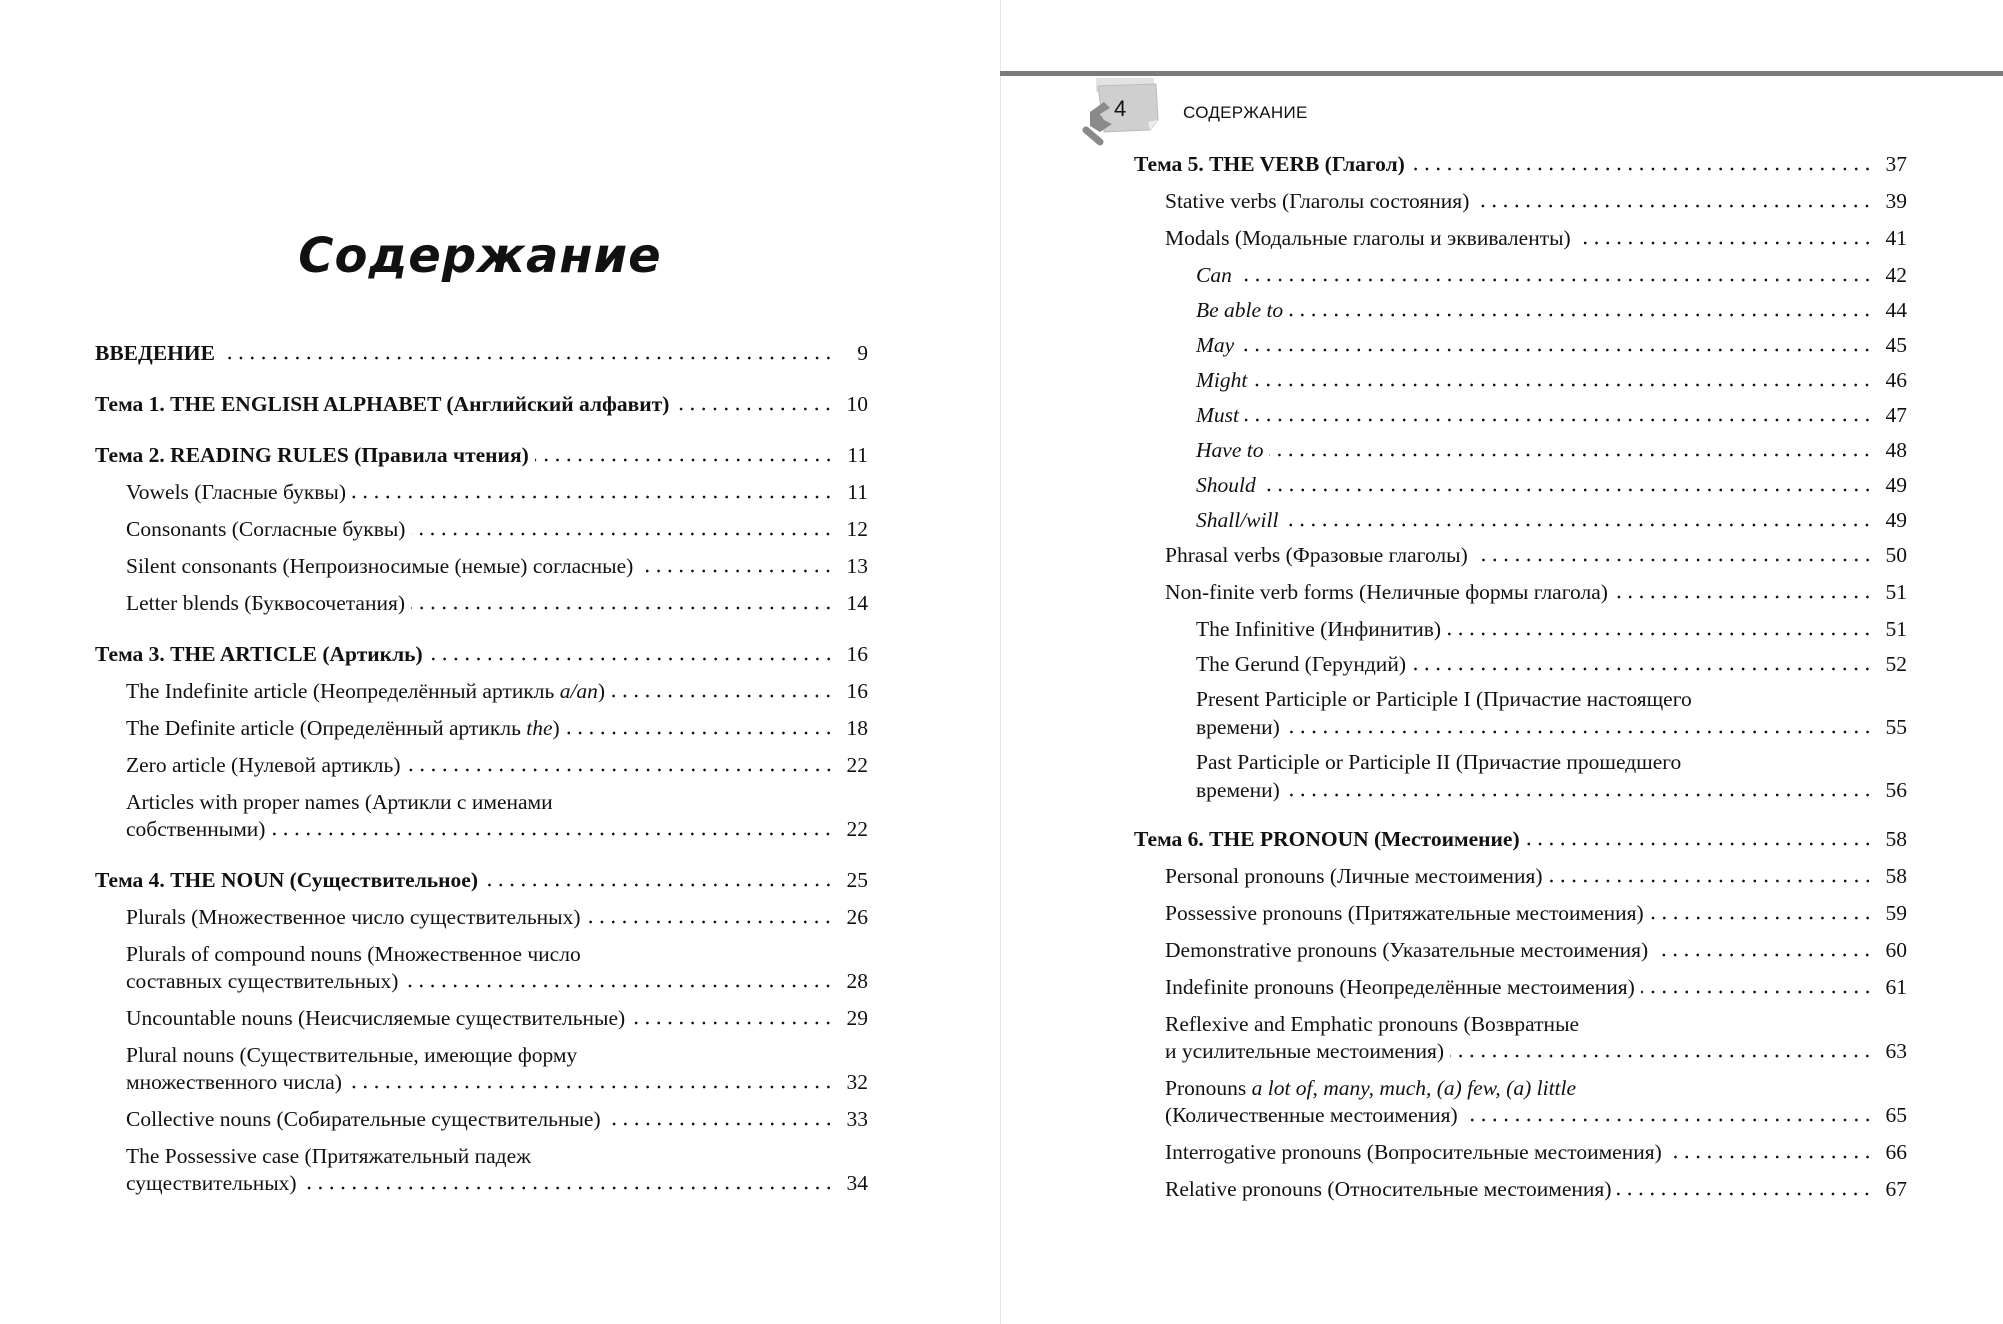 The height and width of the screenshot is (1324, 2003). I want to click on page-badge-icon, so click(1120, 112).